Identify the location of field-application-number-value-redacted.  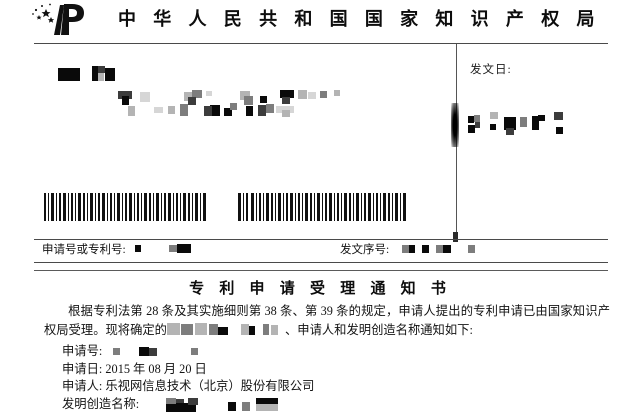
(190, 352).